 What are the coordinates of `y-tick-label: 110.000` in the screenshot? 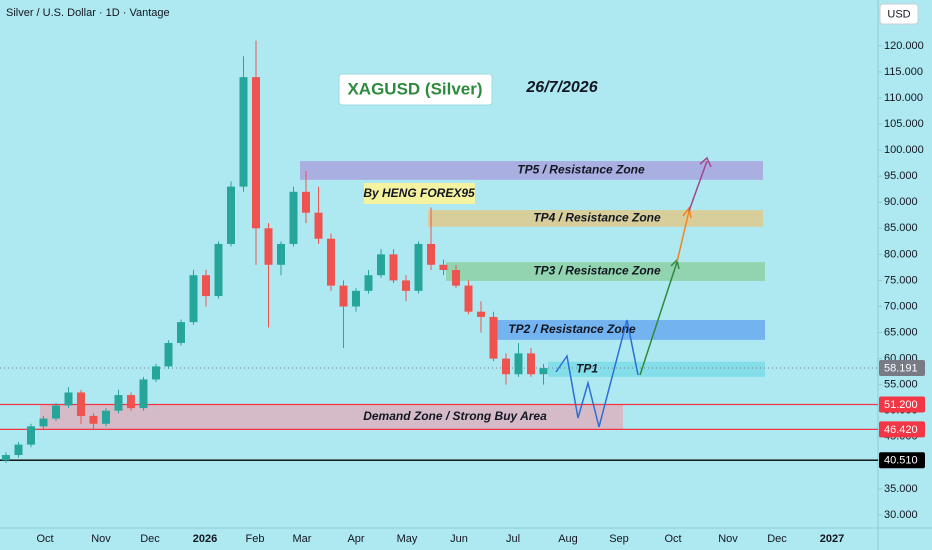 It's located at (903, 98).